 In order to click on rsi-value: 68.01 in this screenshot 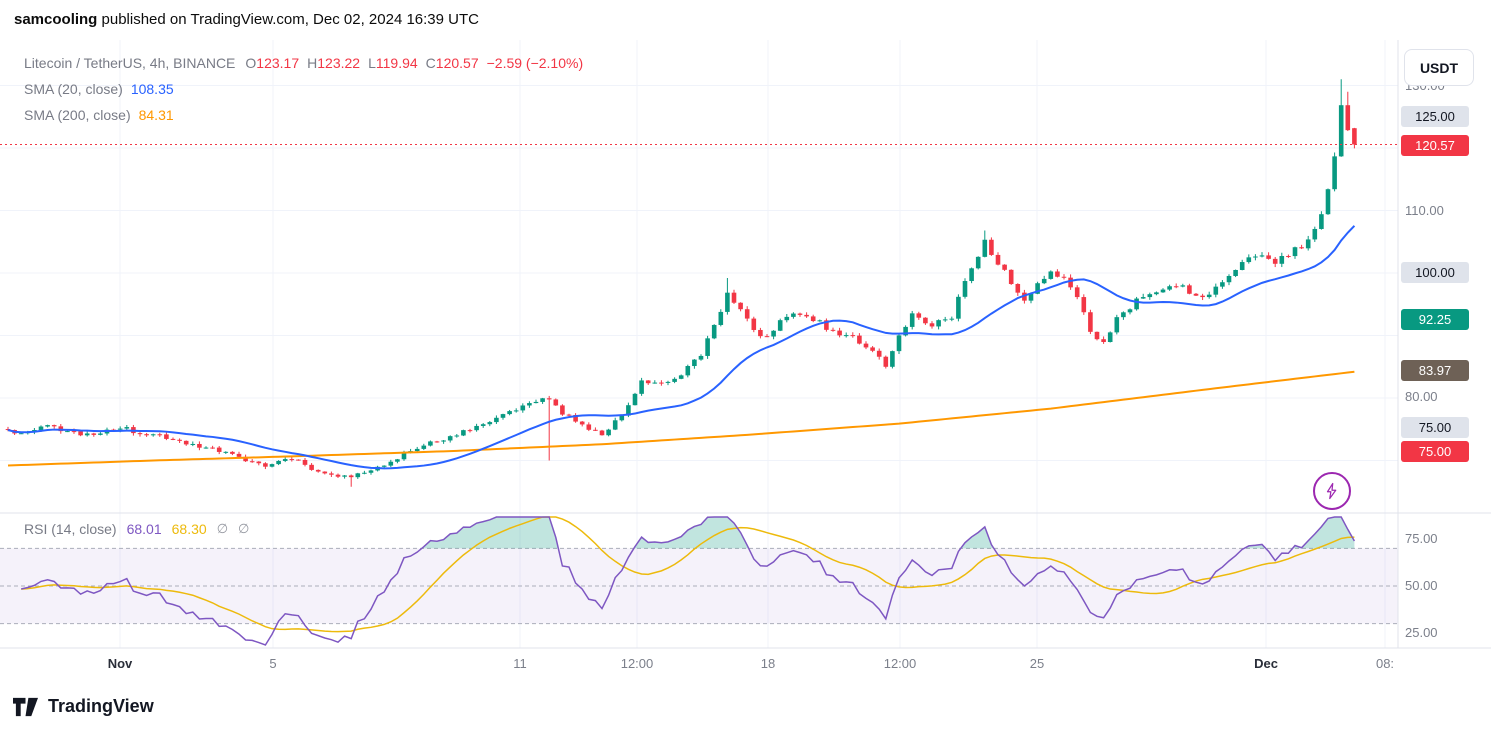, I will do `click(144, 529)`.